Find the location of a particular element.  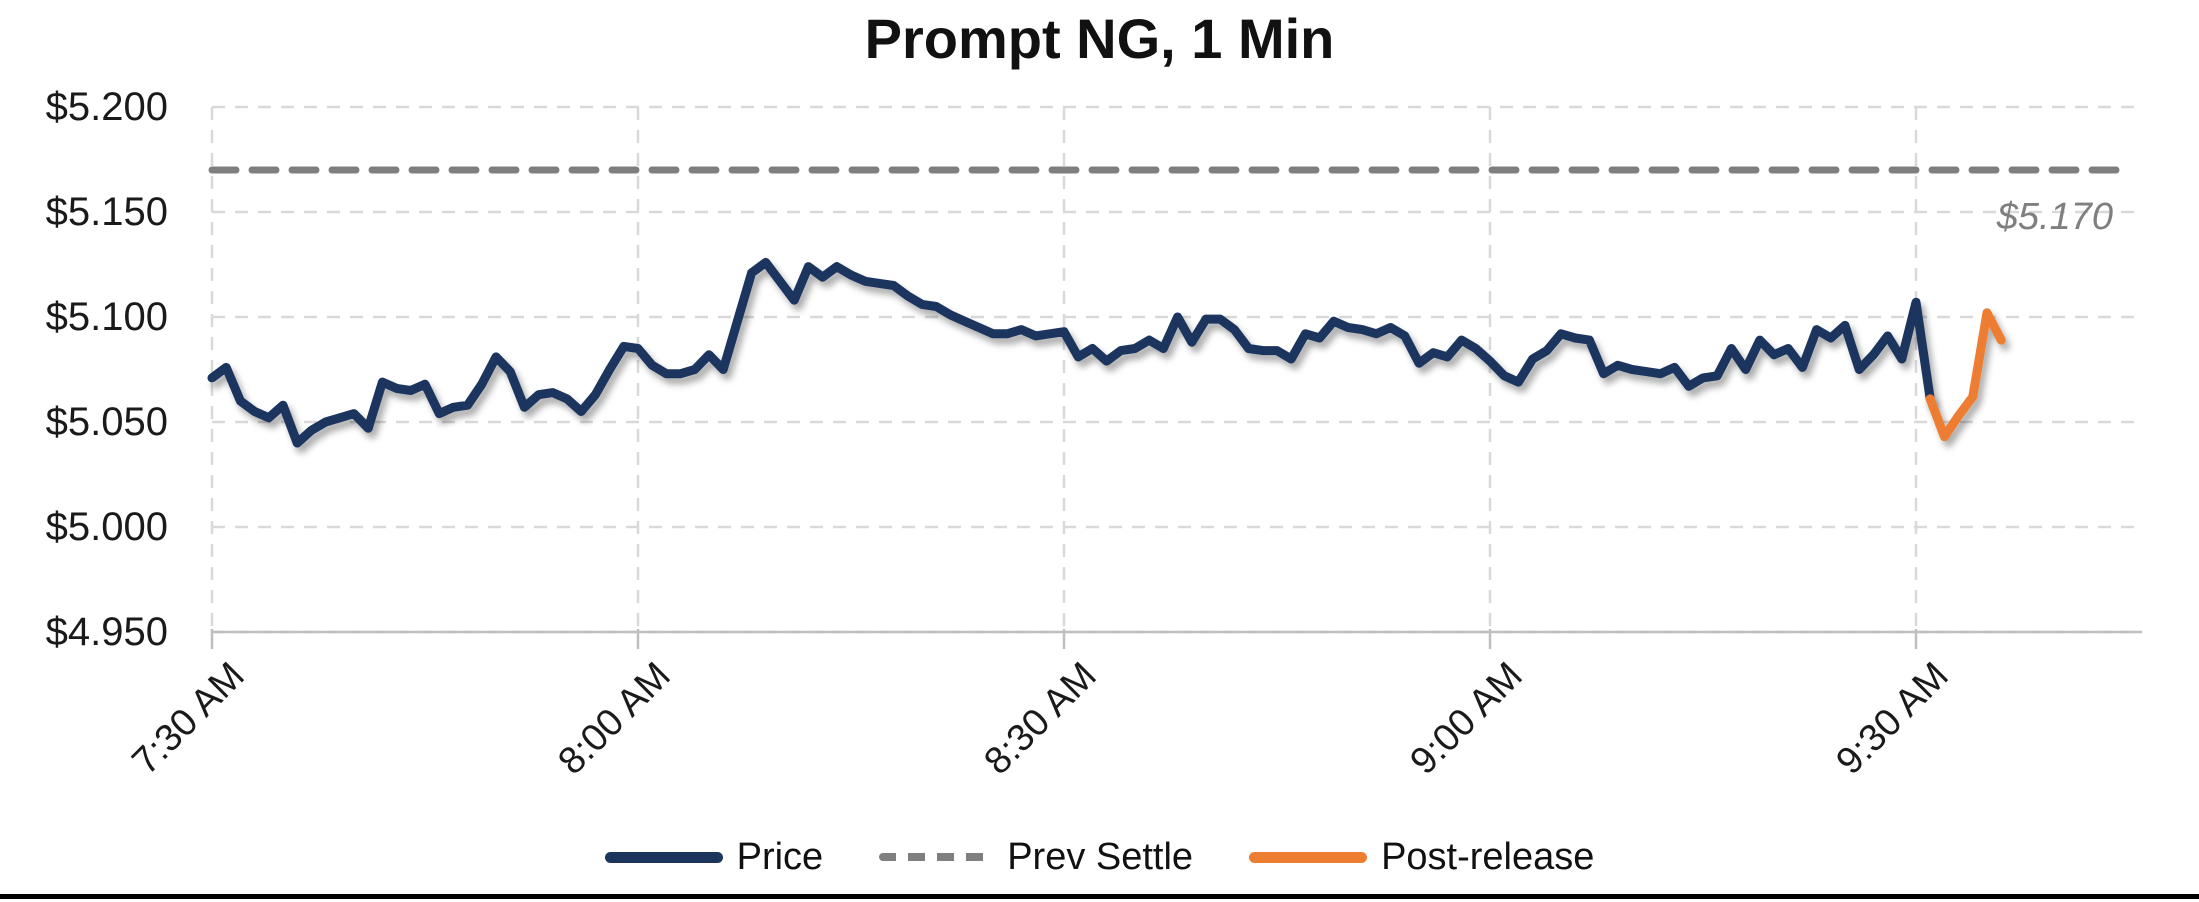

y-axis-label: $5.100 is located at coordinates (106, 317).